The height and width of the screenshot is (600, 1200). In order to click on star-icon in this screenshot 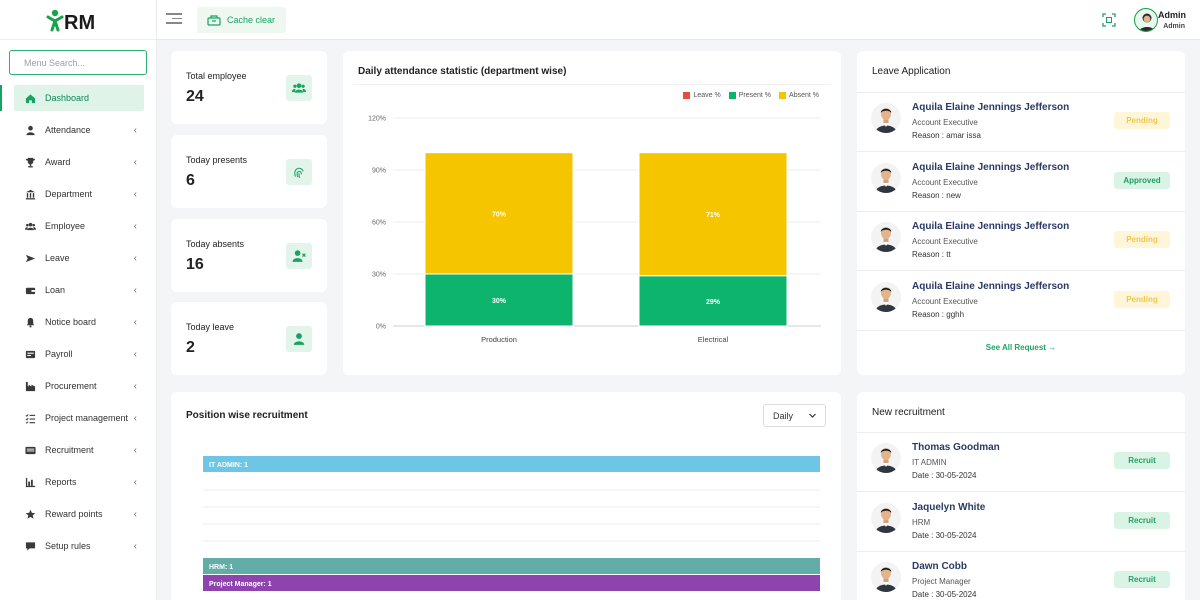, I will do `click(30, 514)`.